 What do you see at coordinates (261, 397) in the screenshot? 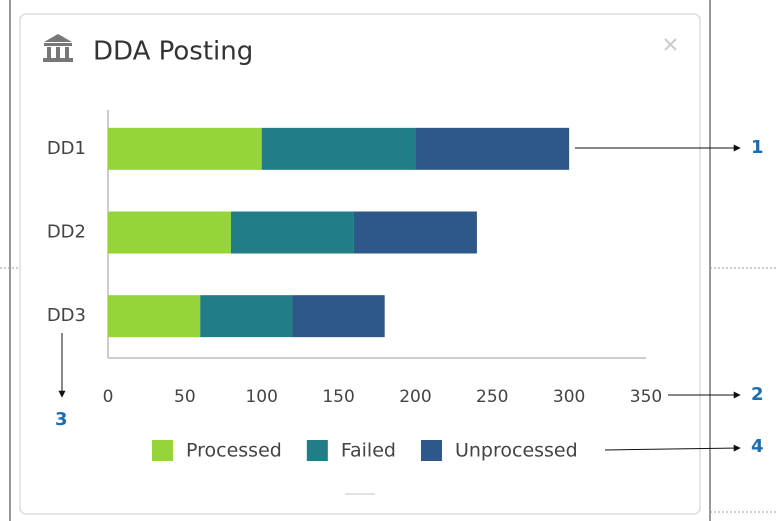
I see `x-tick-label: 100` at bounding box center [261, 397].